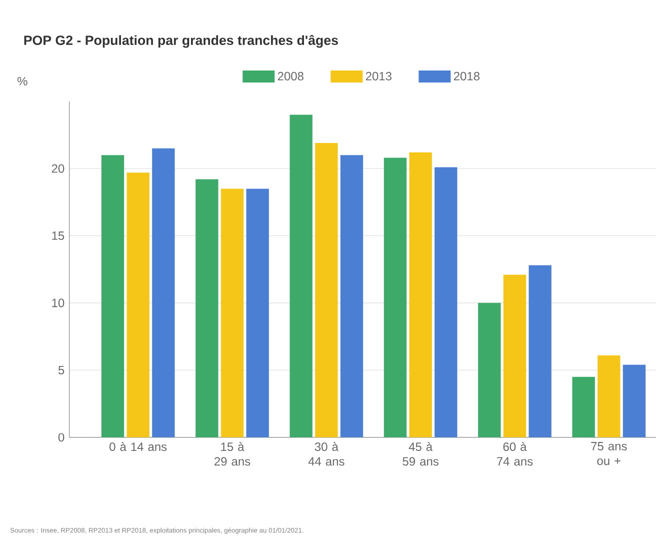 Image resolution: width=666 pixels, height=544 pixels. I want to click on legend-label: 2018, so click(467, 76).